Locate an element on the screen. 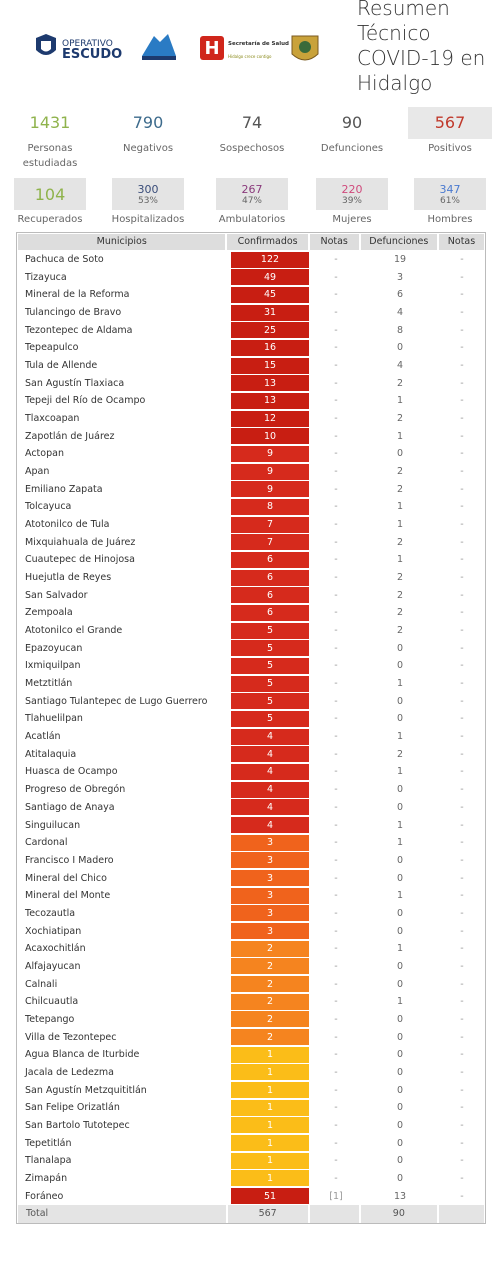 Image resolution: width=500 pixels, height=1280 pixels. confirmados-cell: 8 is located at coordinates (270, 507).